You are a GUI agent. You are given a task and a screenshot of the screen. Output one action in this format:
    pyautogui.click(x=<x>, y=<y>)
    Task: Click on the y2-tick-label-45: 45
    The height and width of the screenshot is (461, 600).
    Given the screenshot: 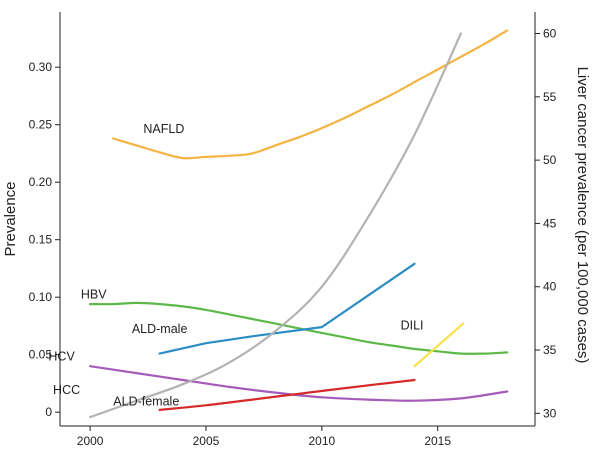 What is the action you would take?
    pyautogui.click(x=550, y=223)
    